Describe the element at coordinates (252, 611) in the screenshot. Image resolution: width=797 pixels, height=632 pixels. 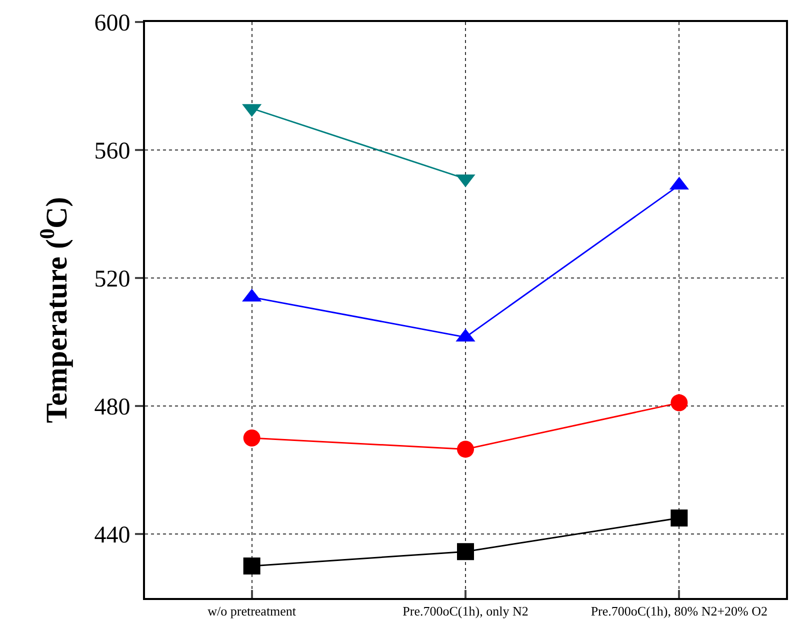
I see `x-tick-label: w/o pretreatment` at that location.